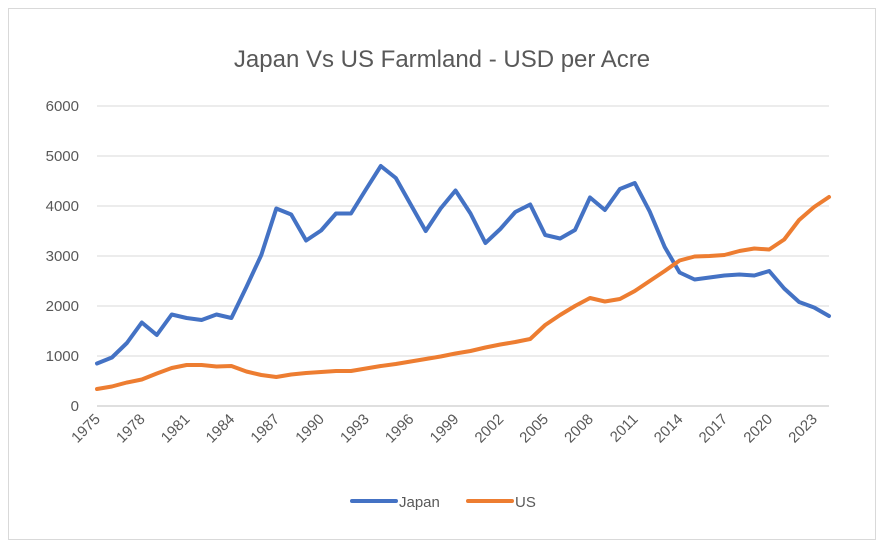  I want to click on x-tick-label: 2023, so click(803, 429).